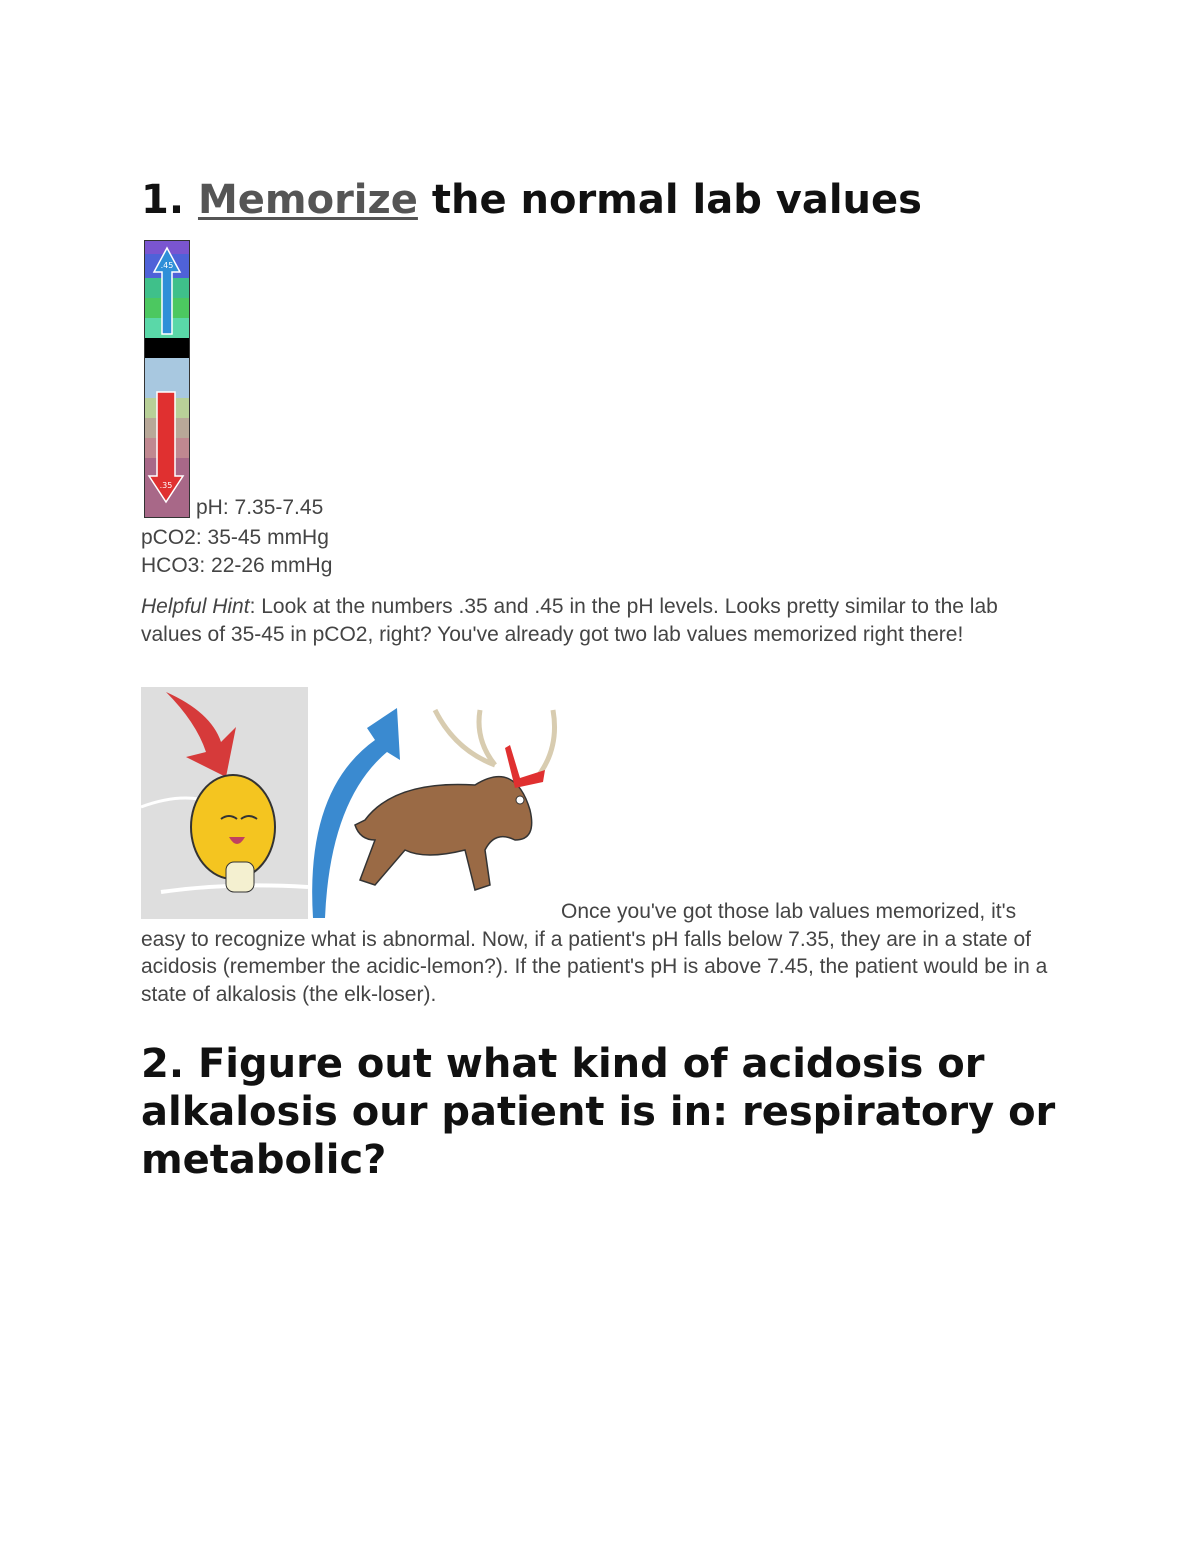 The width and height of the screenshot is (1200, 1553). I want to click on ph-value: pH: 7.35-7.45, so click(260, 507).